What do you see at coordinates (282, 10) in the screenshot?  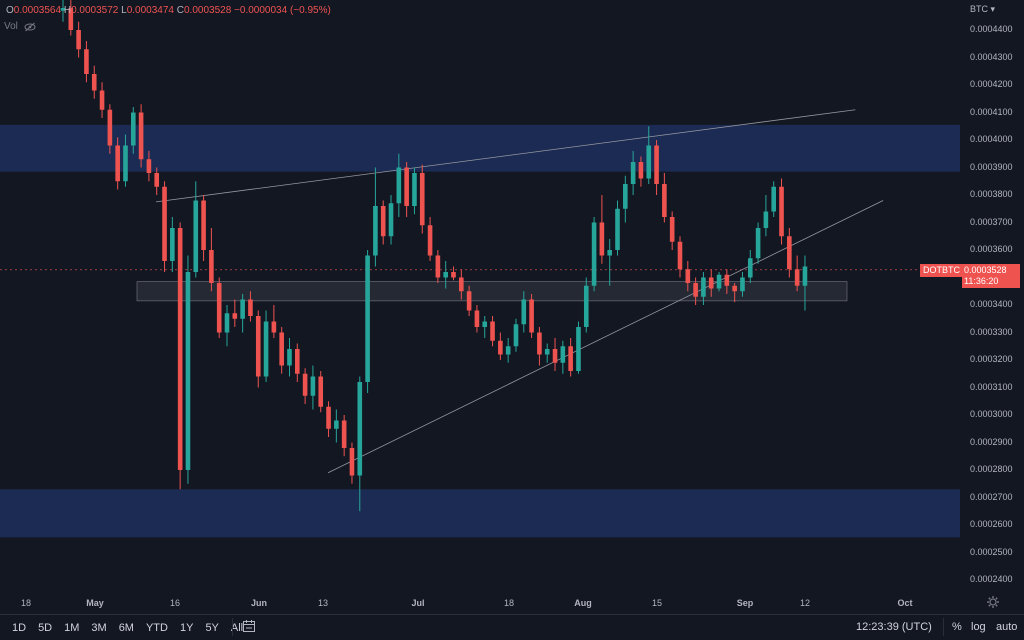 I see `legend-change: −0.0000034 (−0.95%)` at bounding box center [282, 10].